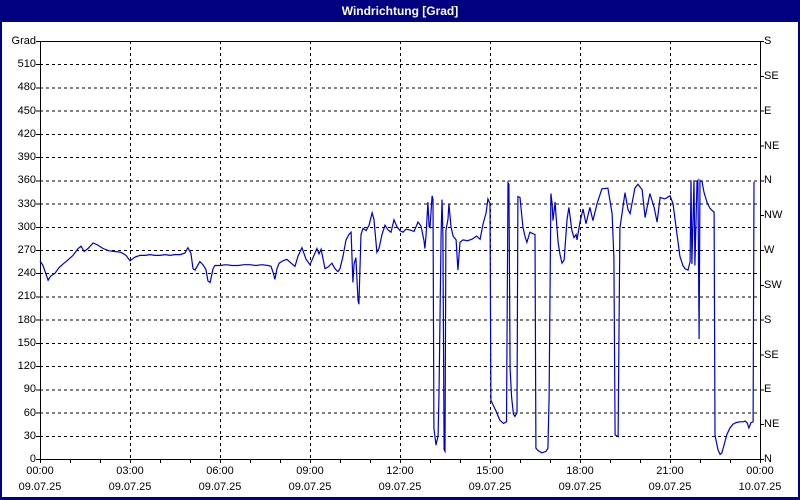 This screenshot has height=500, width=800. Describe the element at coordinates (26, 226) in the screenshot. I see `y-axis-tick-label: 300` at that location.